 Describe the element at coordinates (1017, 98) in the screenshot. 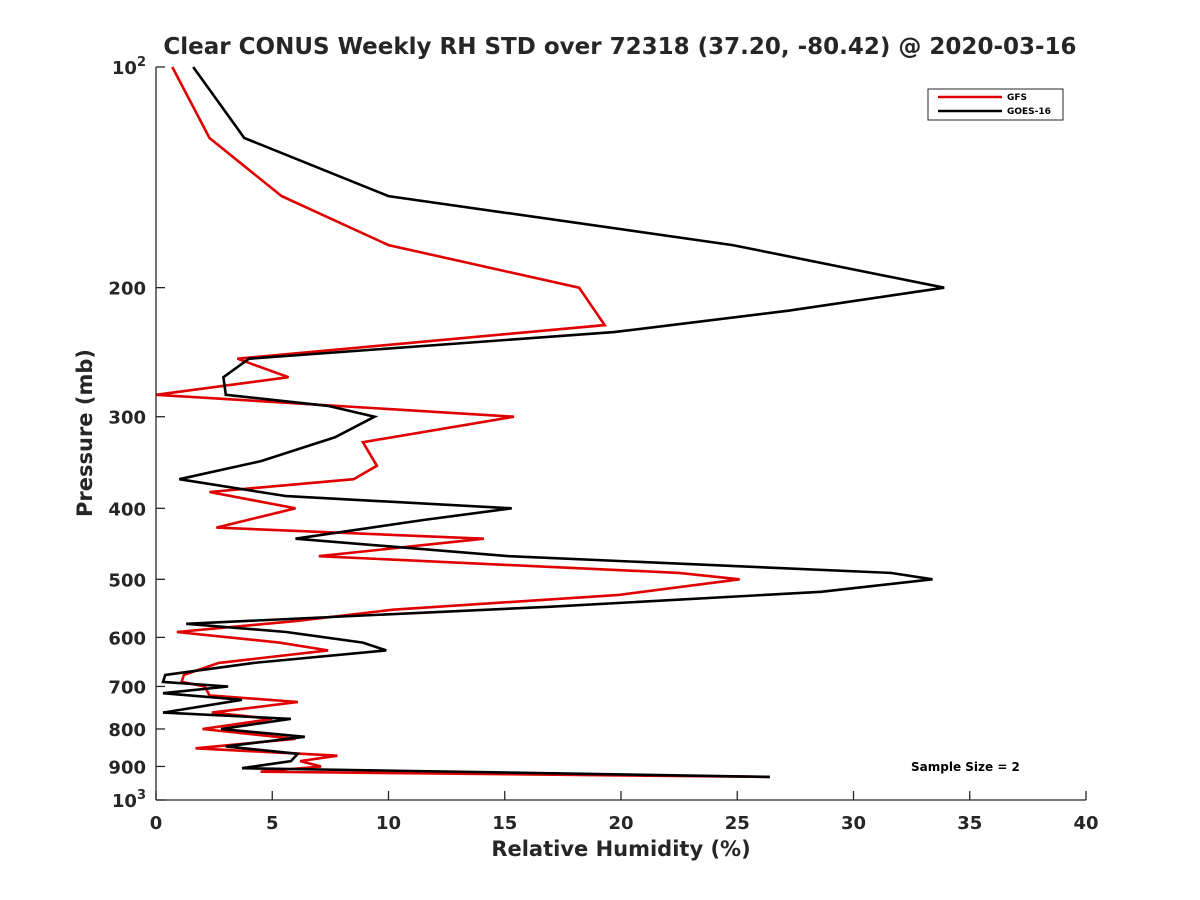

I see `legend-label-gfs: GFS` at that location.